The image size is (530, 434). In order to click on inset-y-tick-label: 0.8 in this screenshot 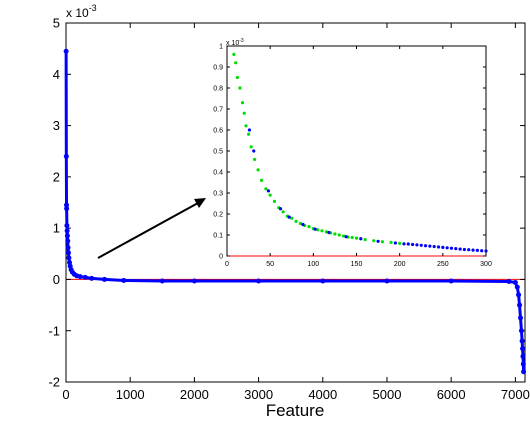, I will do `click(218, 88)`.